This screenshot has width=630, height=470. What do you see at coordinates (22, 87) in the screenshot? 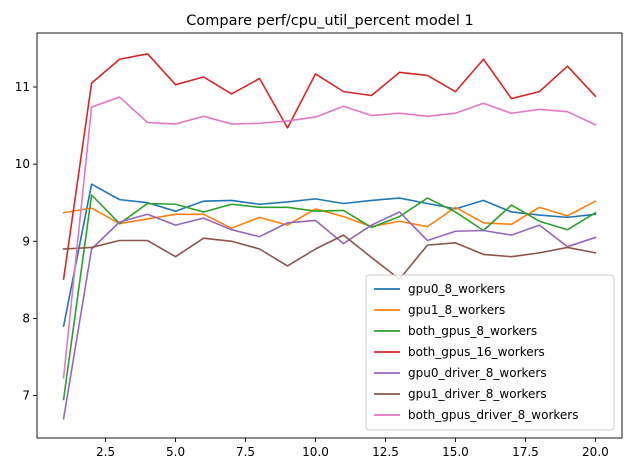
I see `y-tick-label: 11` at bounding box center [22, 87].